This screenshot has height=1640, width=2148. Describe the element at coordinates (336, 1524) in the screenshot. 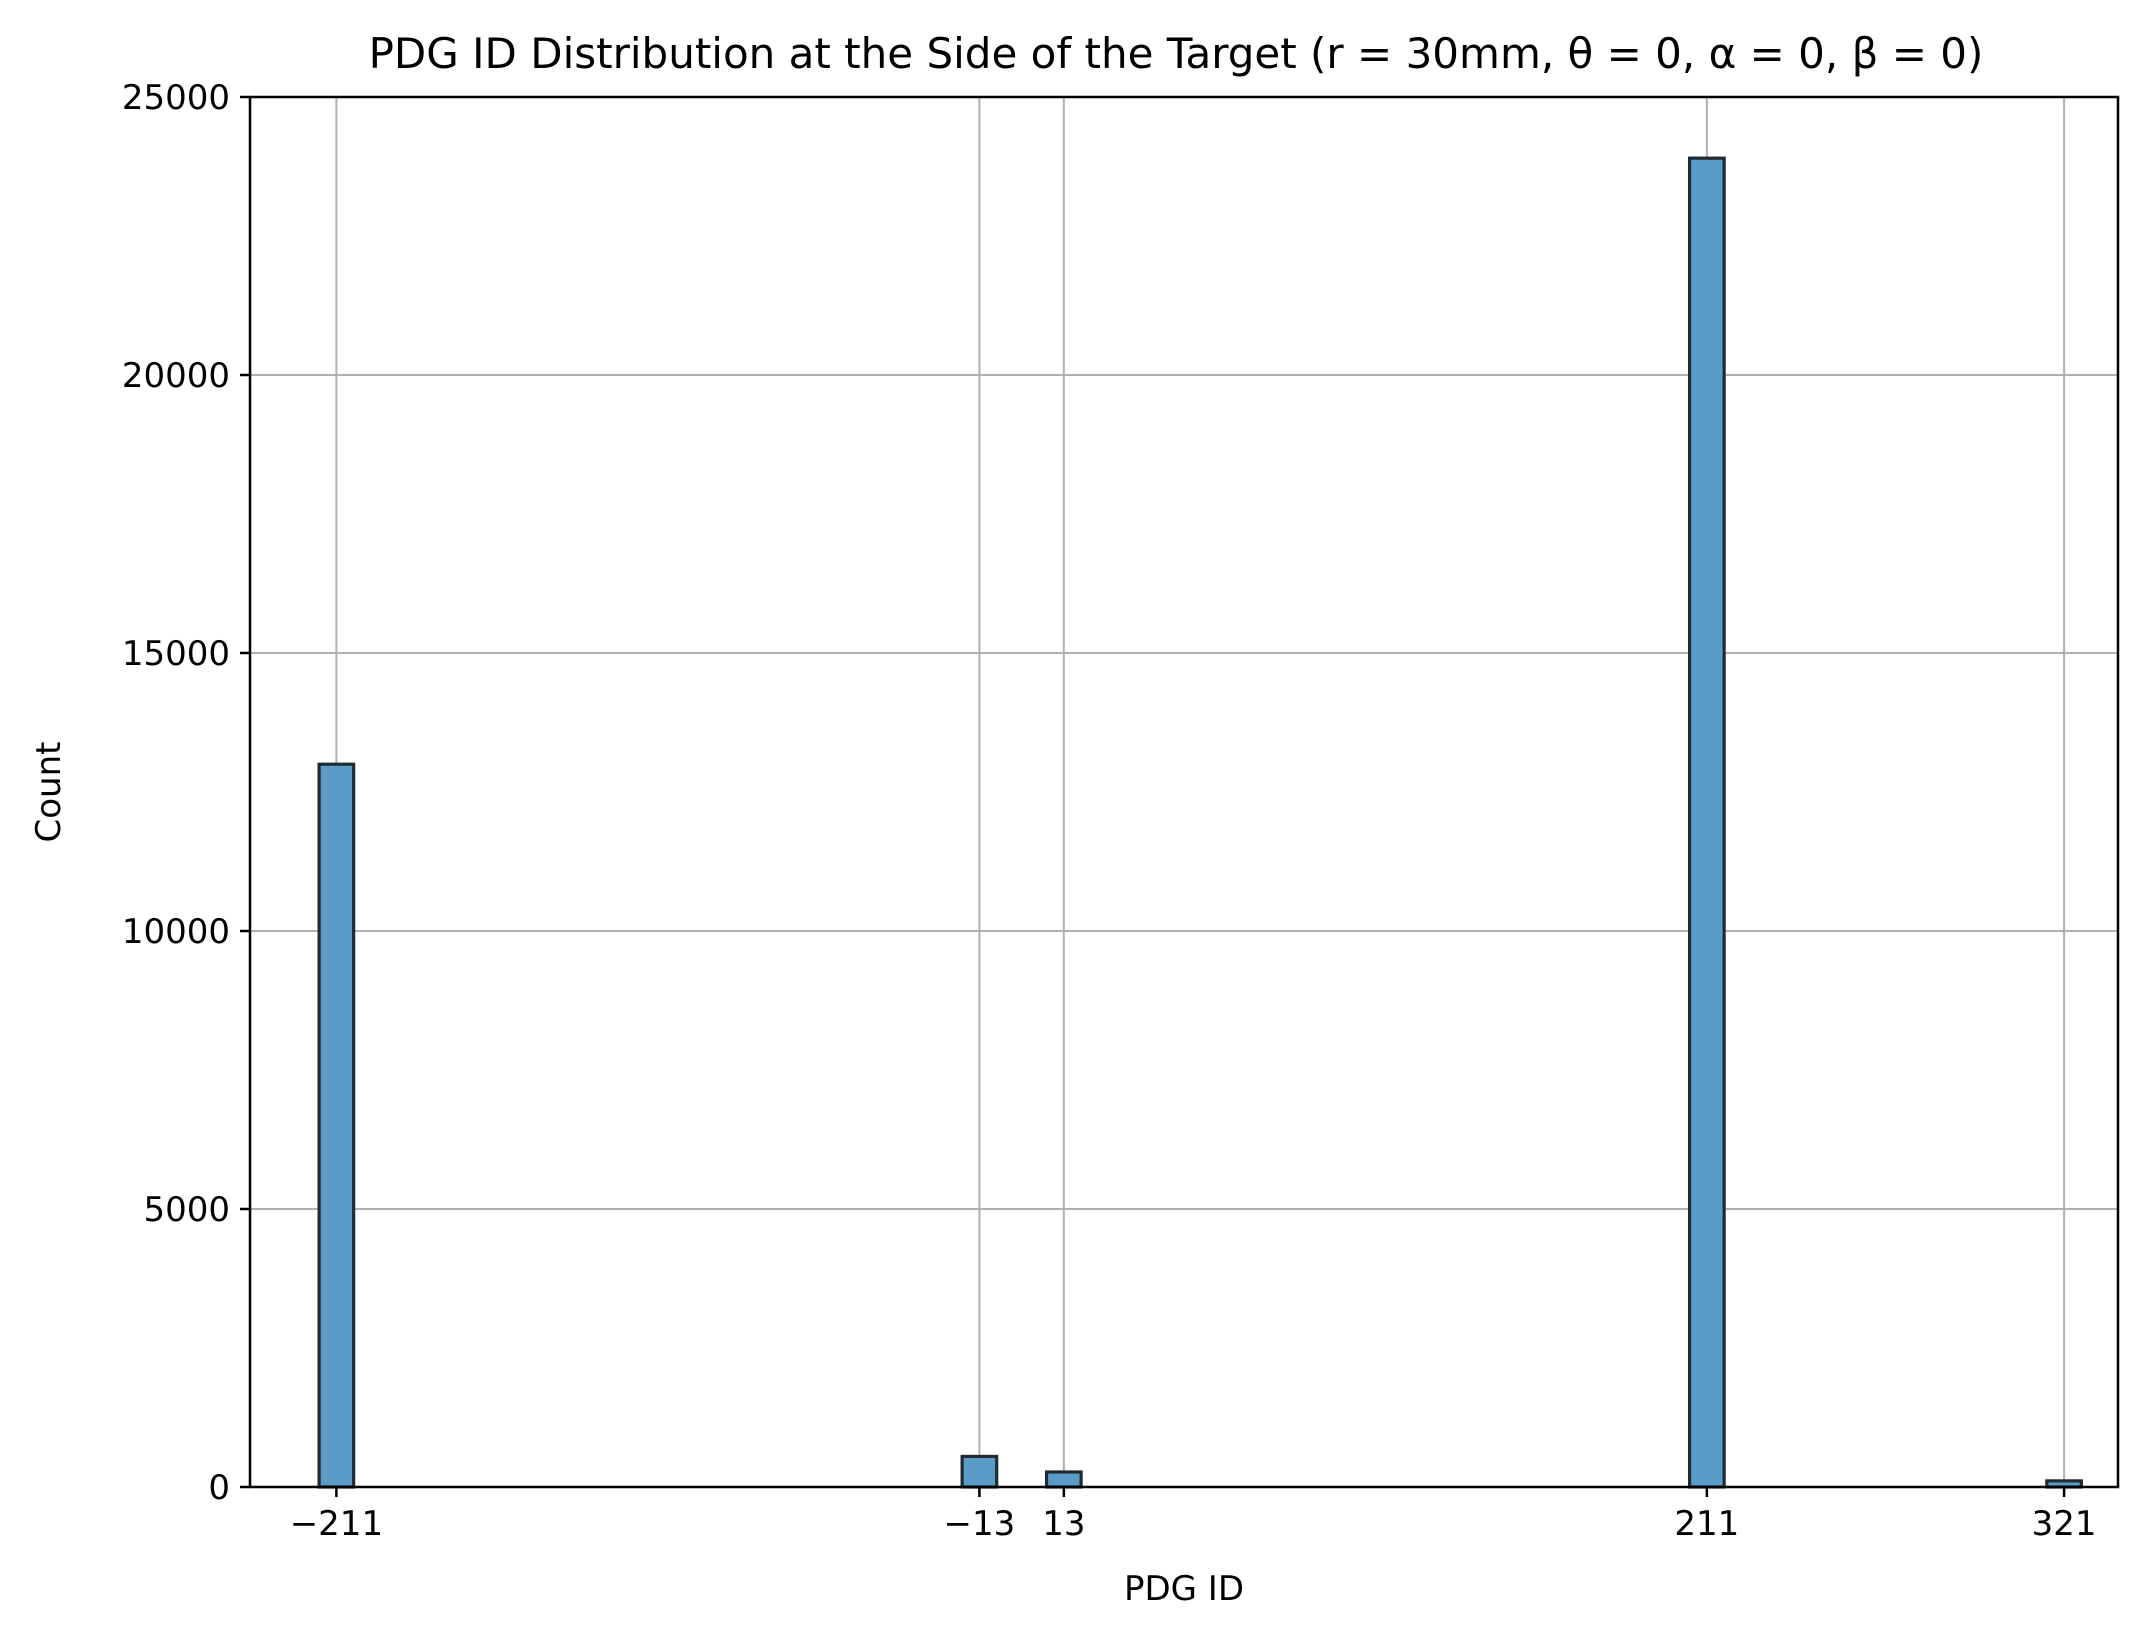

I see `x-tick-label: −211` at that location.